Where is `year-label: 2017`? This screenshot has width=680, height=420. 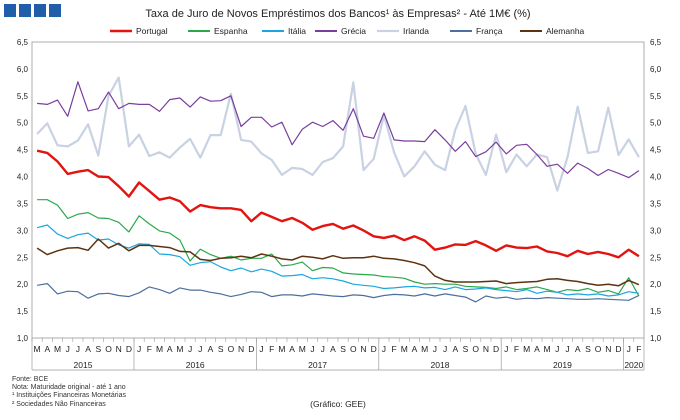
year-label: 2017 is located at coordinates (317, 365).